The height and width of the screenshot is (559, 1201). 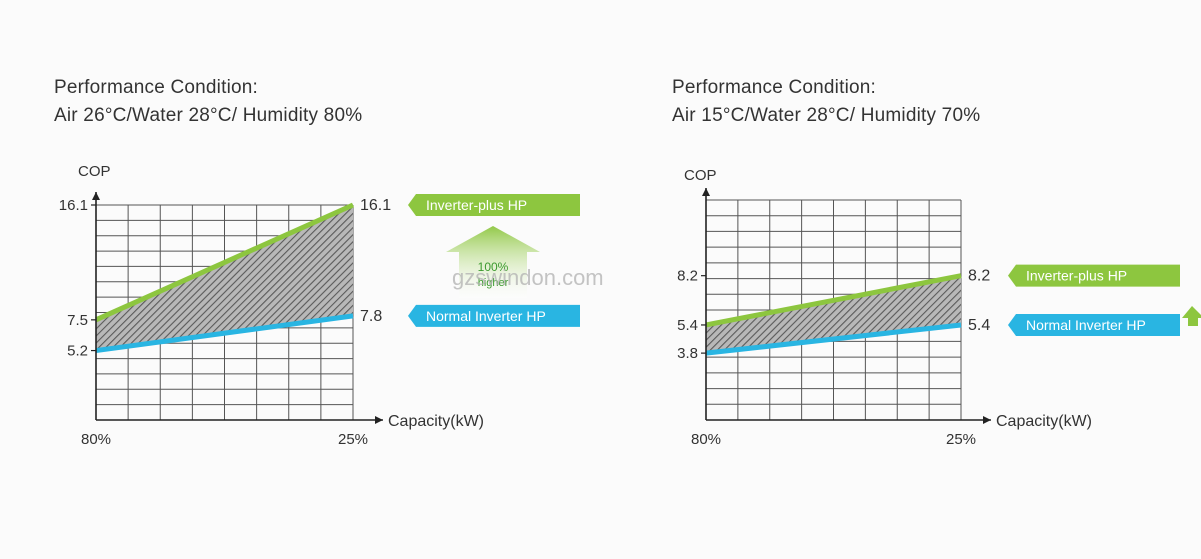 What do you see at coordinates (826, 115) in the screenshot?
I see `condition-subtitle: Air 15°C/Water 28°C/ Humidity 70%` at bounding box center [826, 115].